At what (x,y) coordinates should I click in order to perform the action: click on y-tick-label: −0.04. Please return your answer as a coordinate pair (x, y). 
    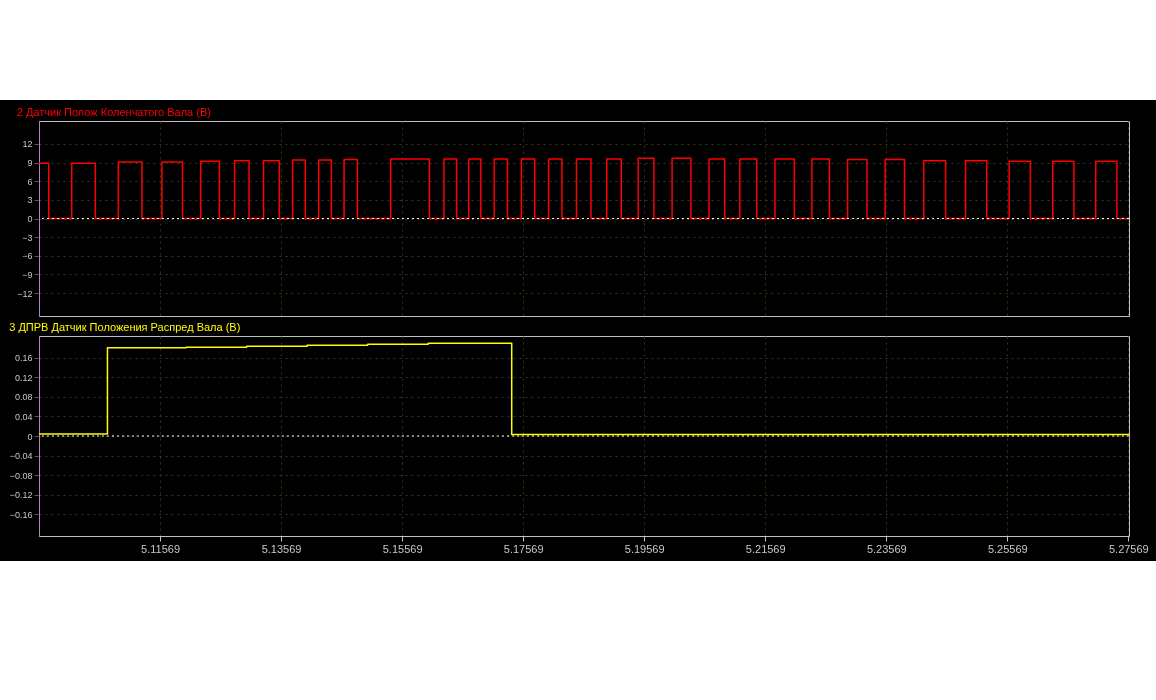
    Looking at the image, I should click on (21, 456).